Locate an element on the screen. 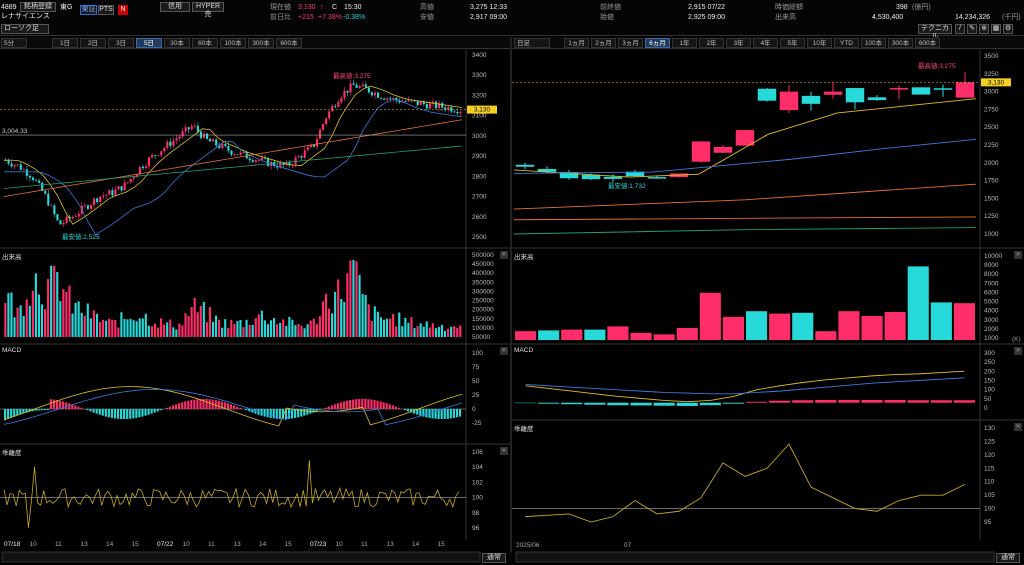 This screenshot has width=1024, height=565. right-range-tab: 2年 is located at coordinates (711, 43).